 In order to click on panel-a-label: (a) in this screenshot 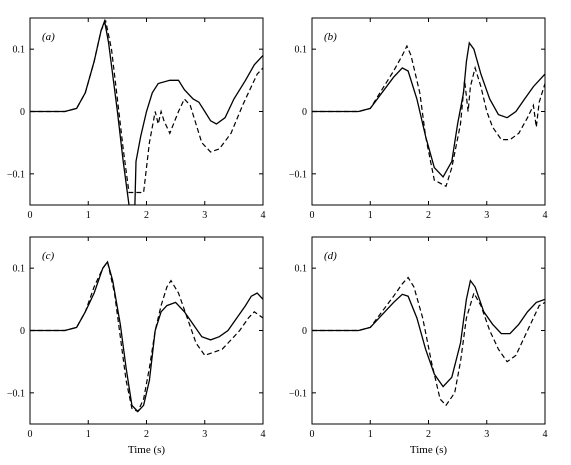, I will do `click(48, 37)`.